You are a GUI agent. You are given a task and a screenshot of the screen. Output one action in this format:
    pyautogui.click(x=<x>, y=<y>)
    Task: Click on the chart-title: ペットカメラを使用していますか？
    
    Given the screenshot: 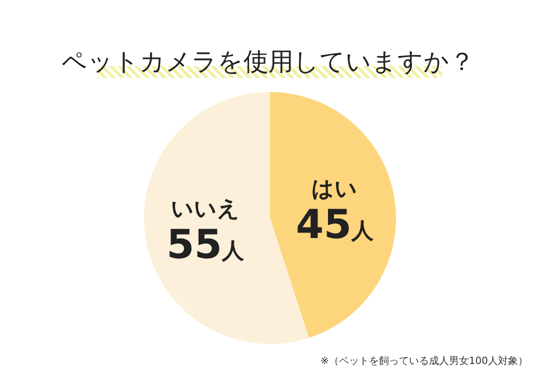 What is the action you would take?
    pyautogui.click(x=268, y=61)
    